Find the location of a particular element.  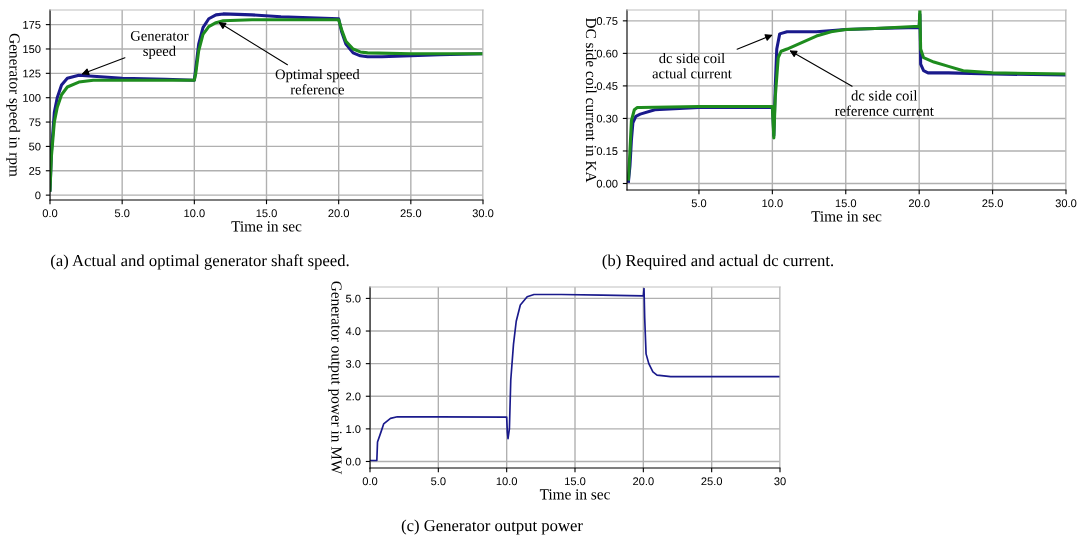

y-tick-label: 0.0 is located at coordinates (353, 461).